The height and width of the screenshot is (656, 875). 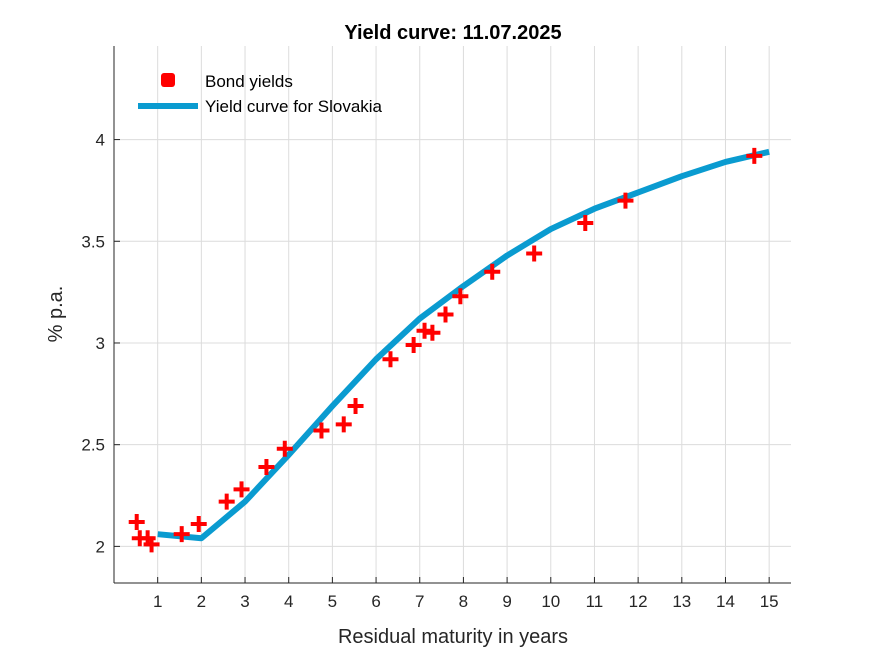 What do you see at coordinates (463, 601) in the screenshot?
I see `x-tick-label: 8` at bounding box center [463, 601].